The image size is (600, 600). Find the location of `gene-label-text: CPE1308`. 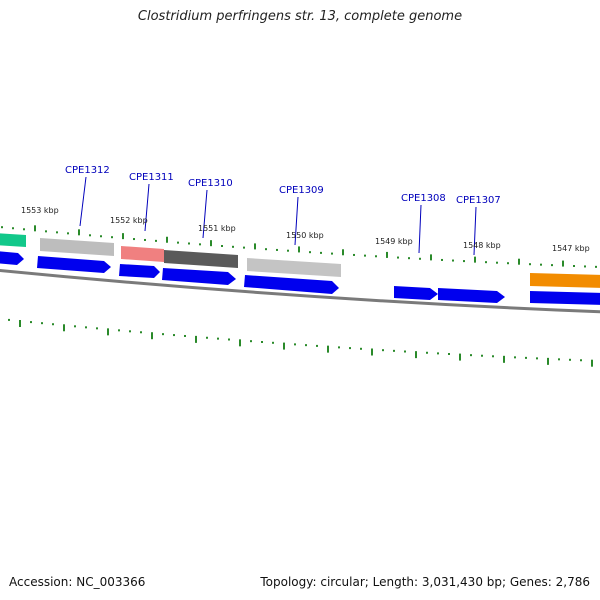

gene-label-text: CPE1308 is located at coordinates (423, 198).